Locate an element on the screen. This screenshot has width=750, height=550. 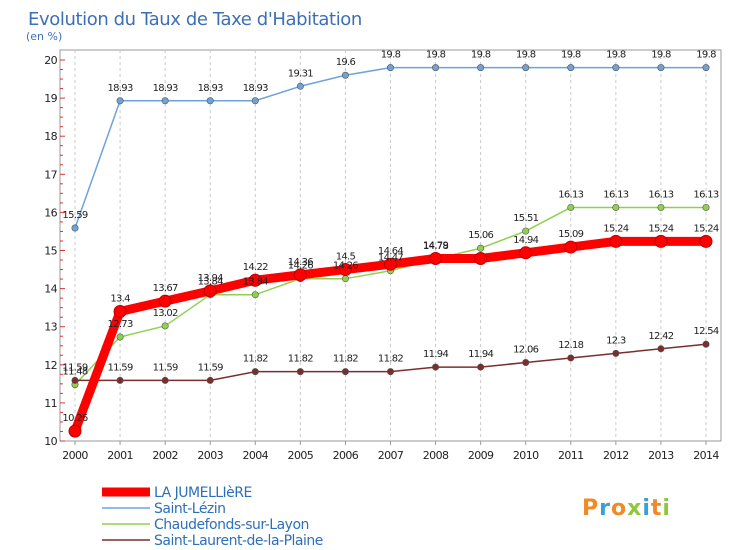
legend-label: Saint-Lézin is located at coordinates (190, 509).